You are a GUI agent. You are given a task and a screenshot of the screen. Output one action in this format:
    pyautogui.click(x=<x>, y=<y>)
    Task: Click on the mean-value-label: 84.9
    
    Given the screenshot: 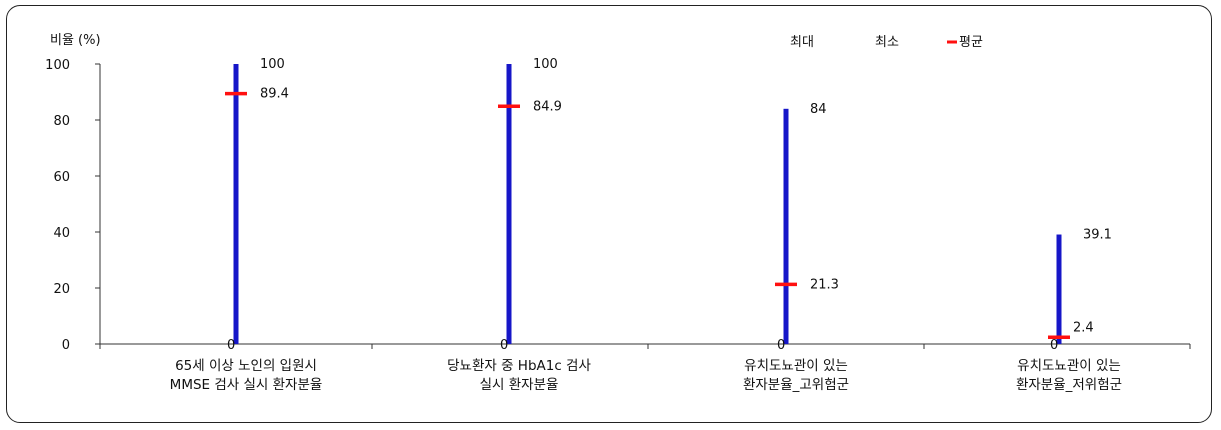 What is the action you would take?
    pyautogui.click(x=547, y=106)
    